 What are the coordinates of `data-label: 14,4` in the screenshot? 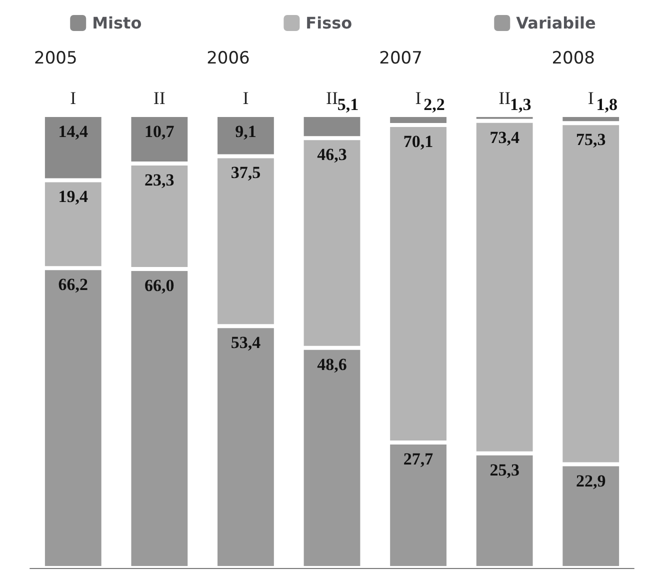 It's located at (73, 131).